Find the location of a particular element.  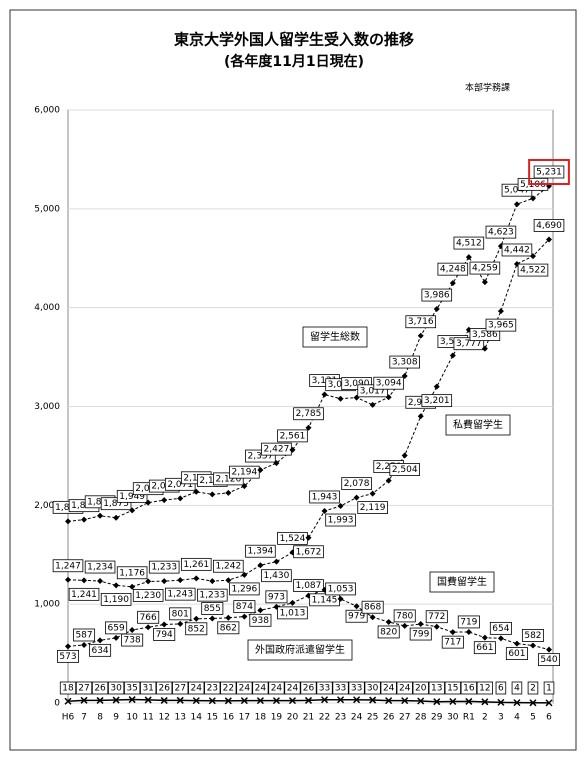

x-tick-label: 27 is located at coordinates (404, 718).